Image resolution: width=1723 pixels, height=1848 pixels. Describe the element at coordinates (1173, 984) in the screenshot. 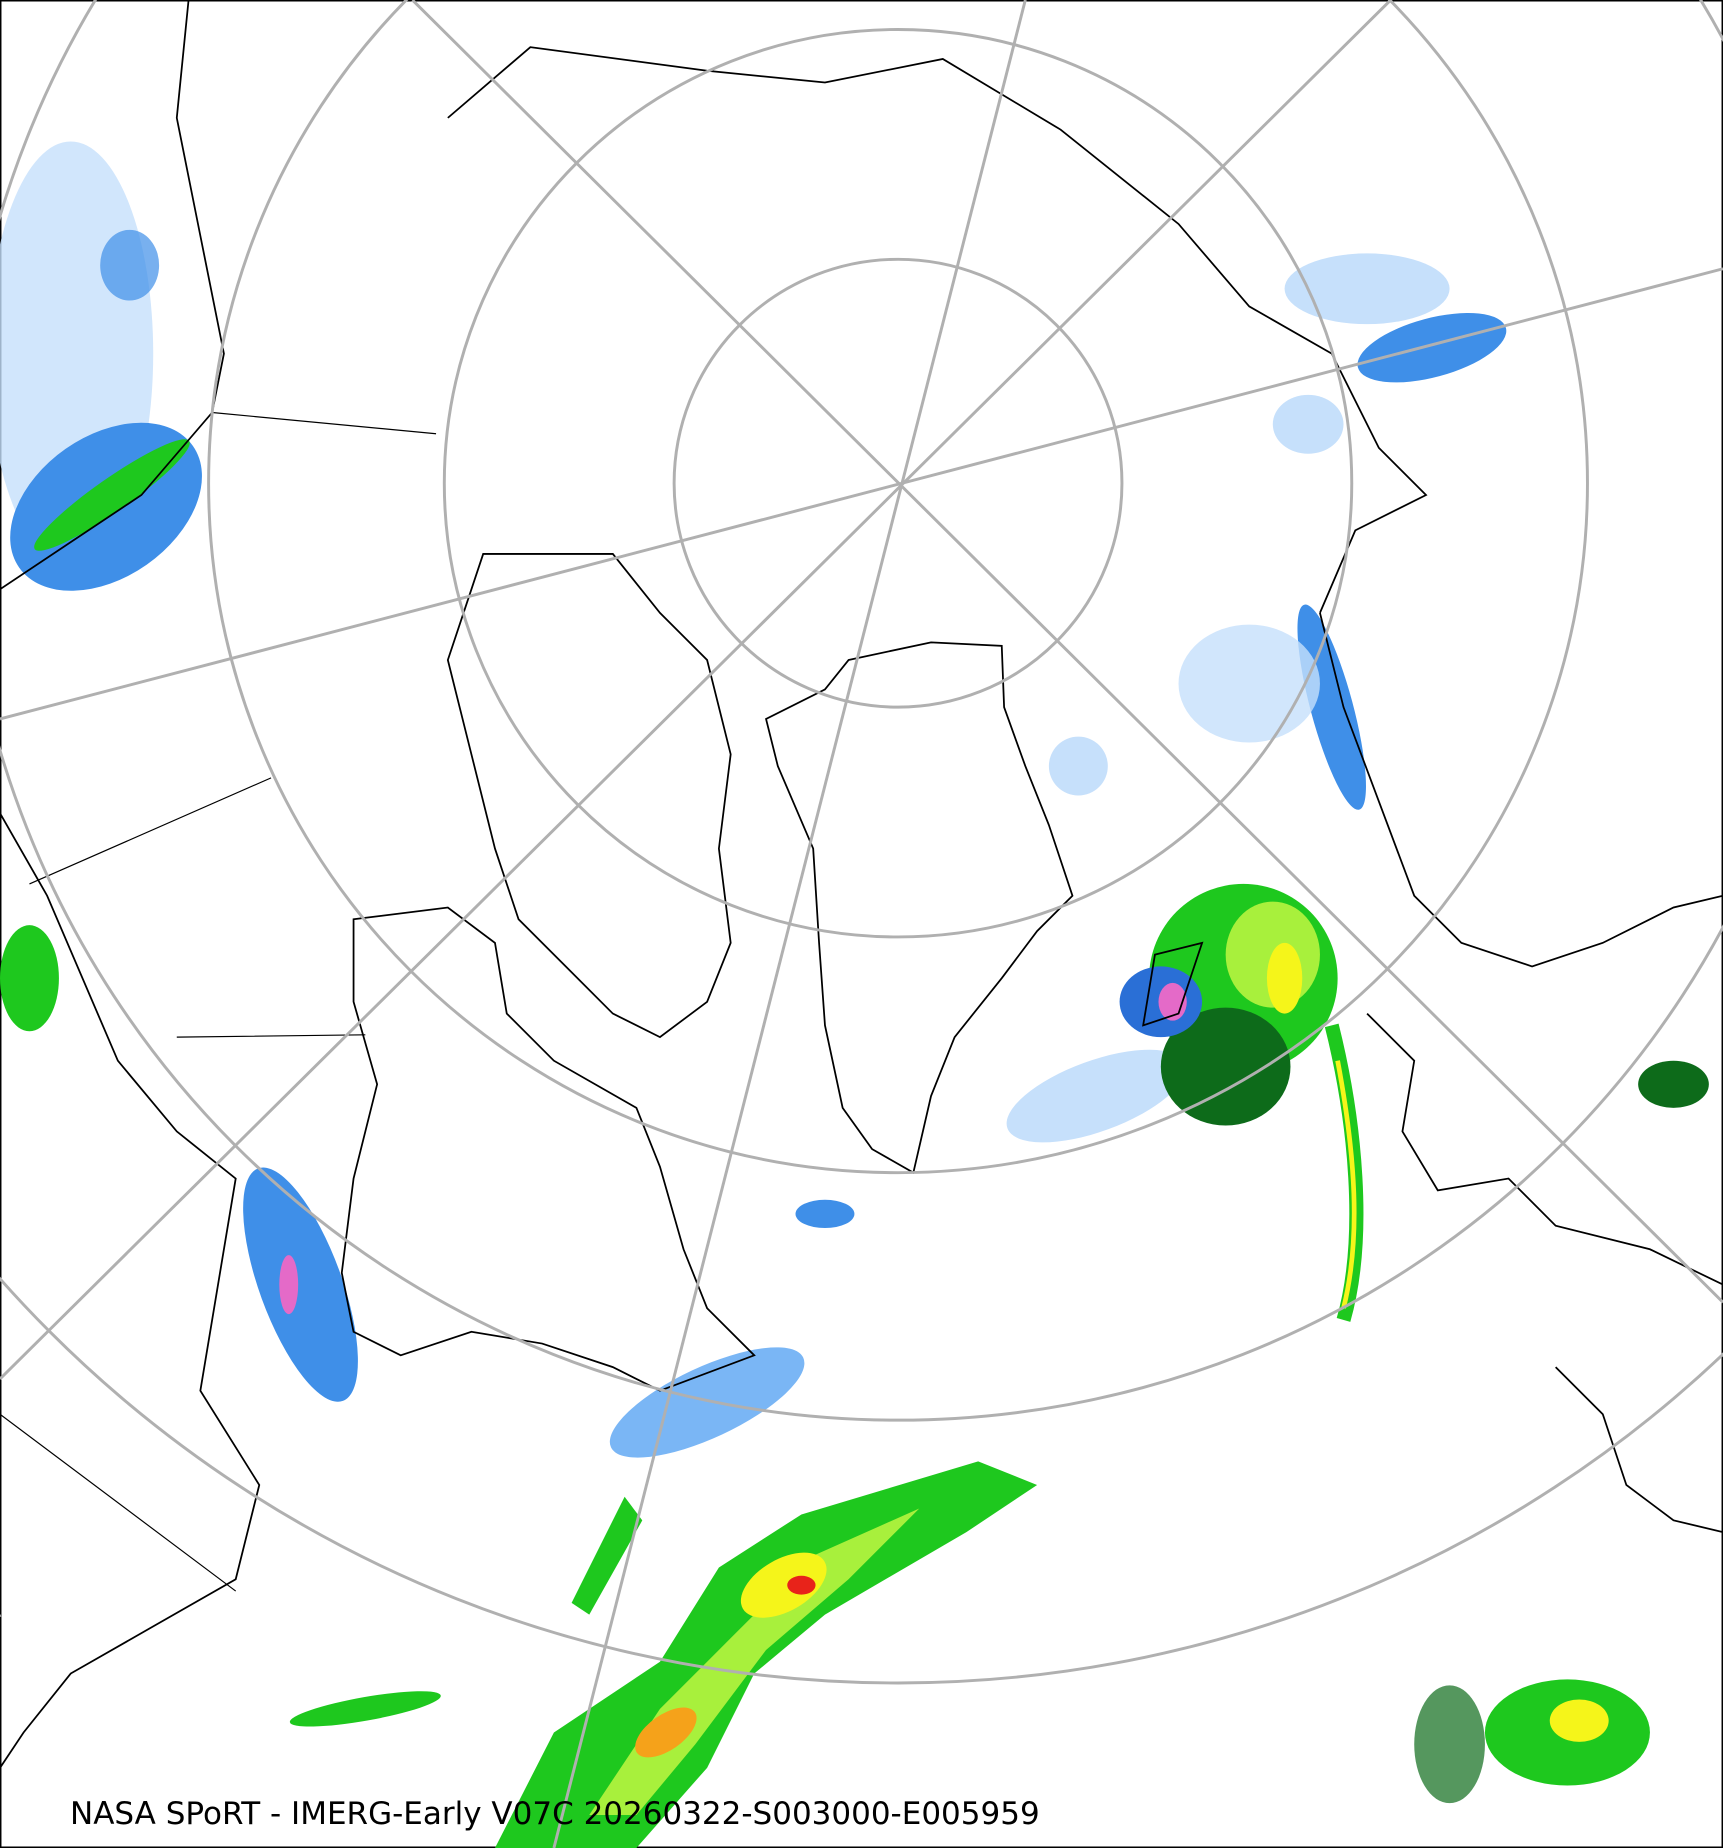

I see `iceland-coast` at that location.